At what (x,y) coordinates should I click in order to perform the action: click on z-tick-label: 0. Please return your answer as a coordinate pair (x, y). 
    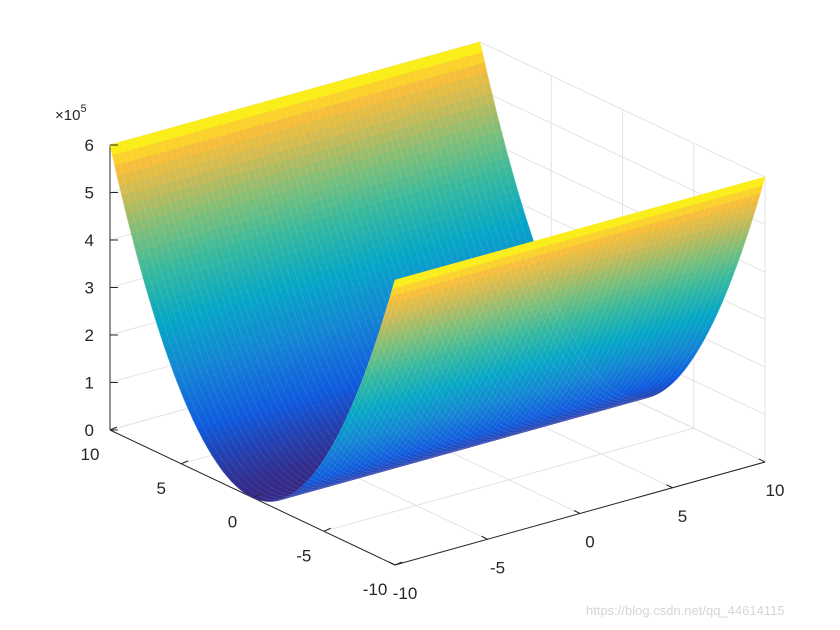
    Looking at the image, I should click on (89, 430).